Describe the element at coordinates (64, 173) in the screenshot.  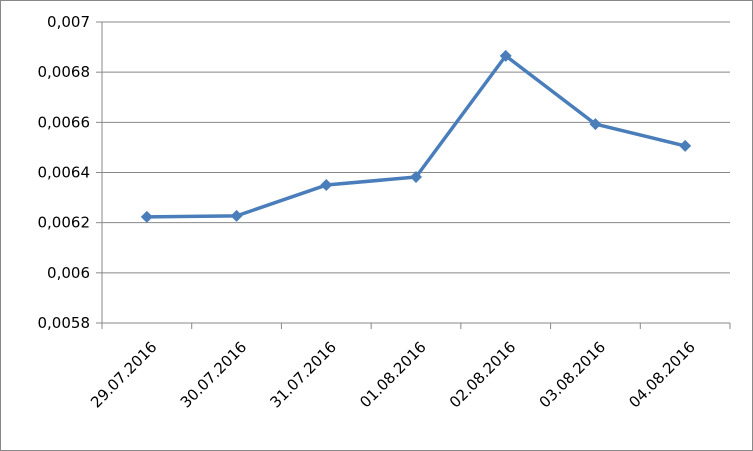
I see `y-tick-label: 0,0064` at that location.